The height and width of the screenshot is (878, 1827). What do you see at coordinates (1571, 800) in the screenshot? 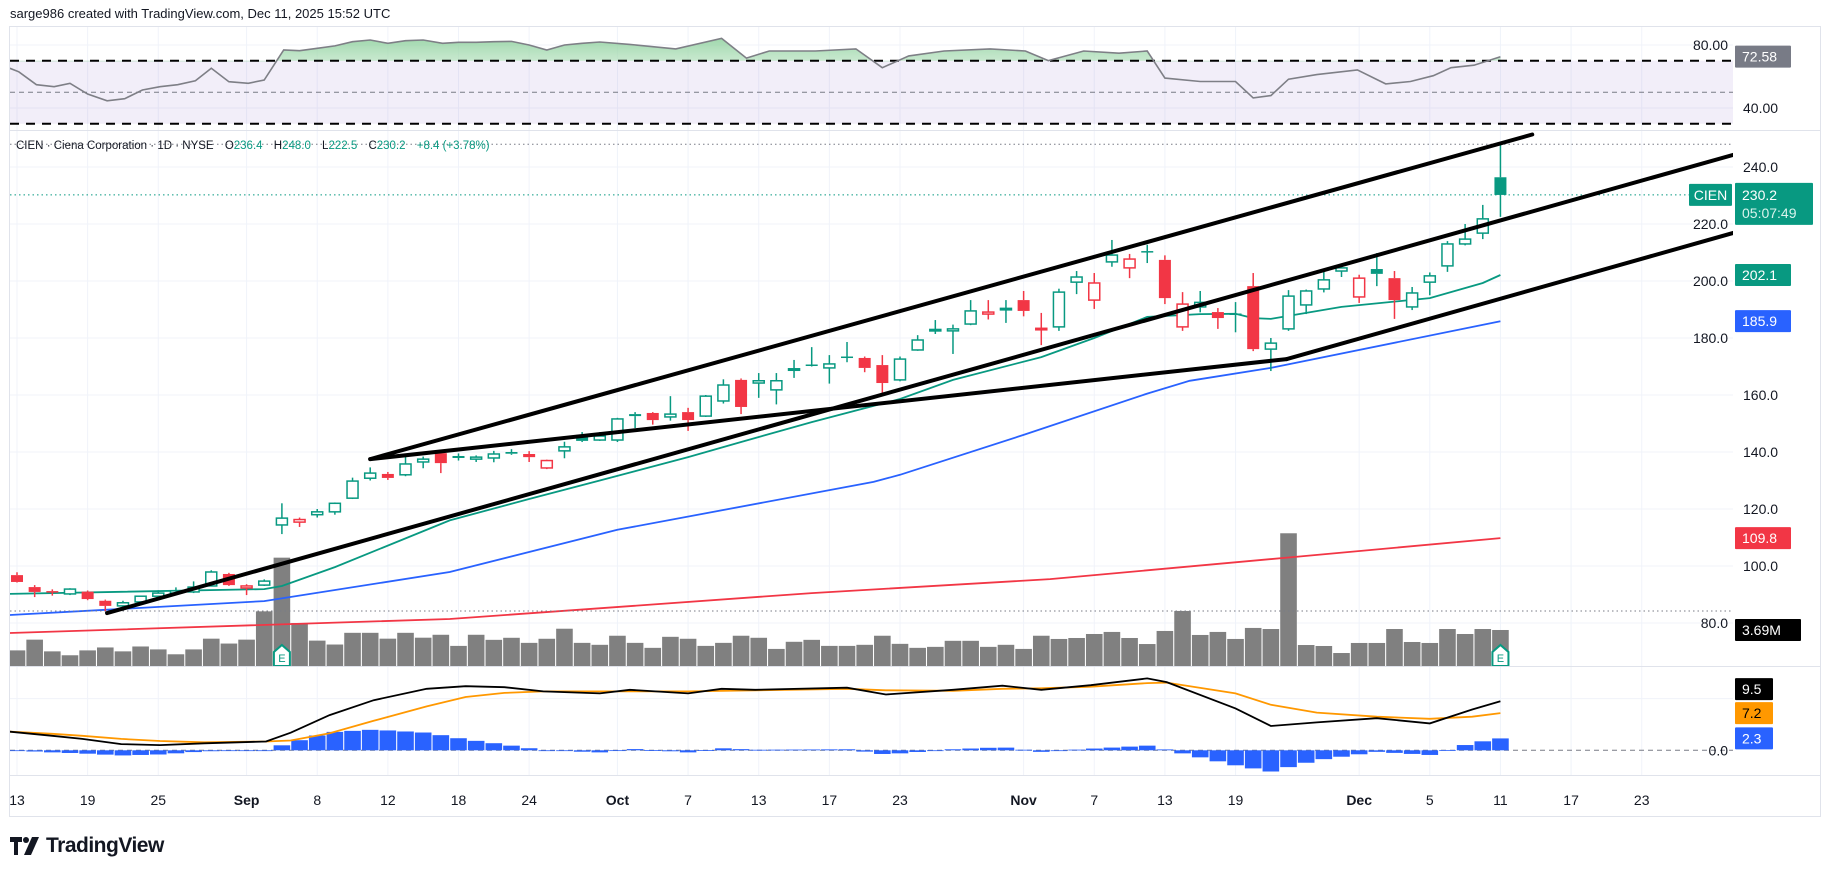
I see `time-axis-label: 17` at bounding box center [1571, 800].